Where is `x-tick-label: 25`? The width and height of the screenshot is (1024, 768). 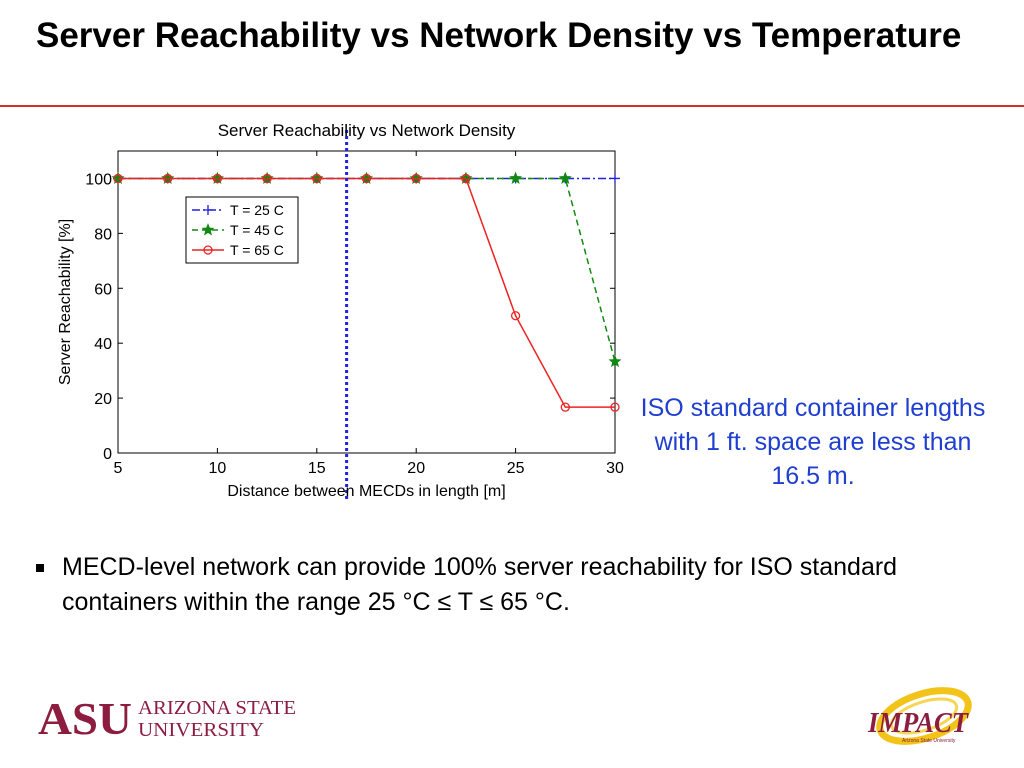 x-tick-label: 25 is located at coordinates (516, 468).